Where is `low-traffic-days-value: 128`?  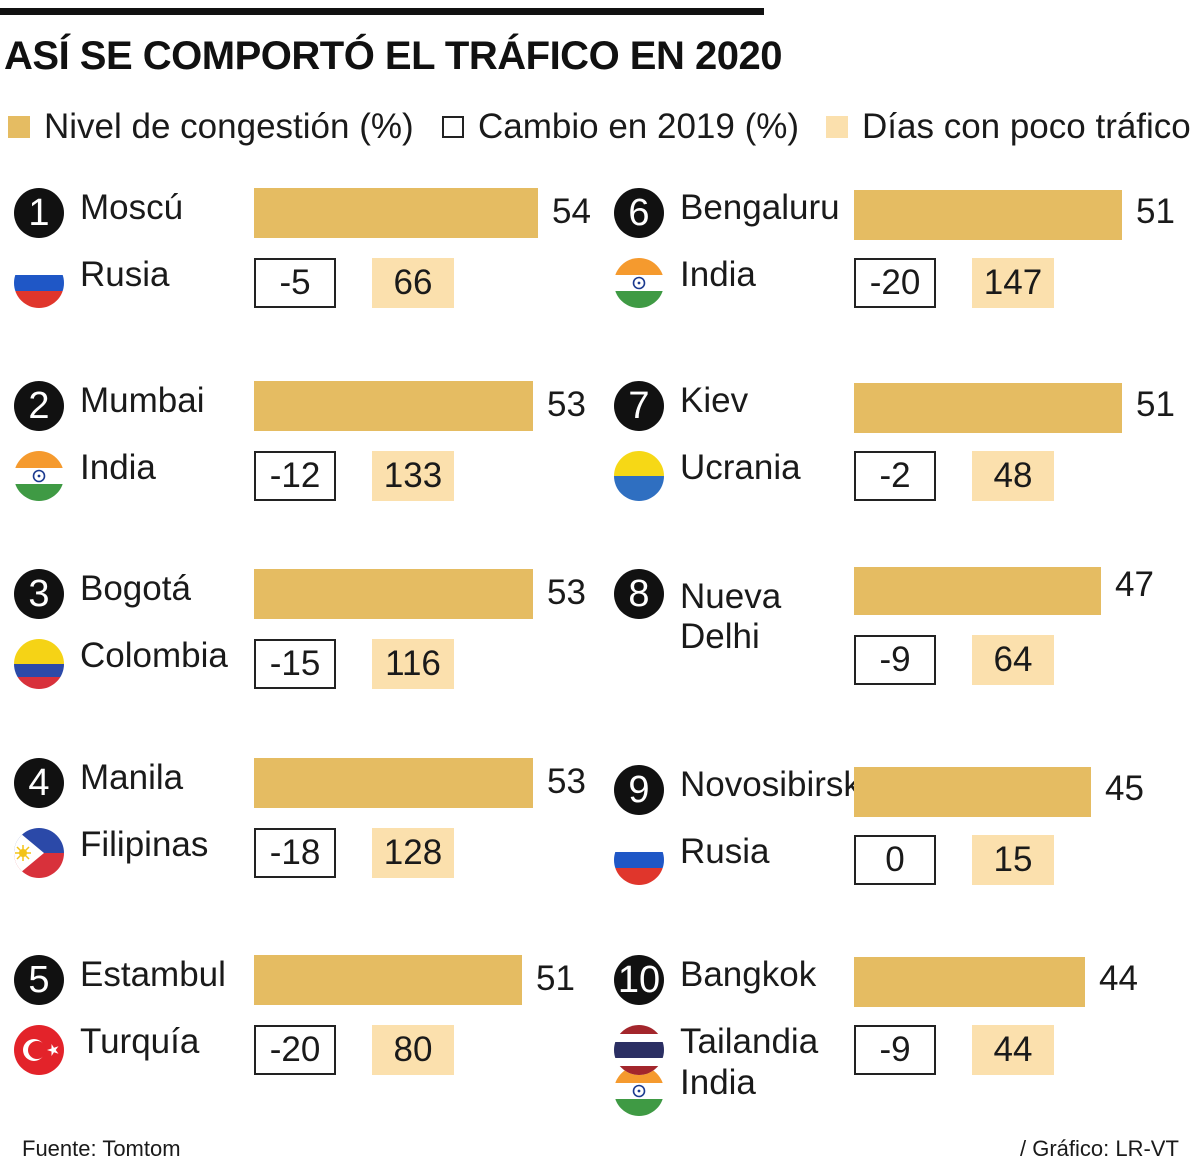
low-traffic-days-value: 128 is located at coordinates (413, 853).